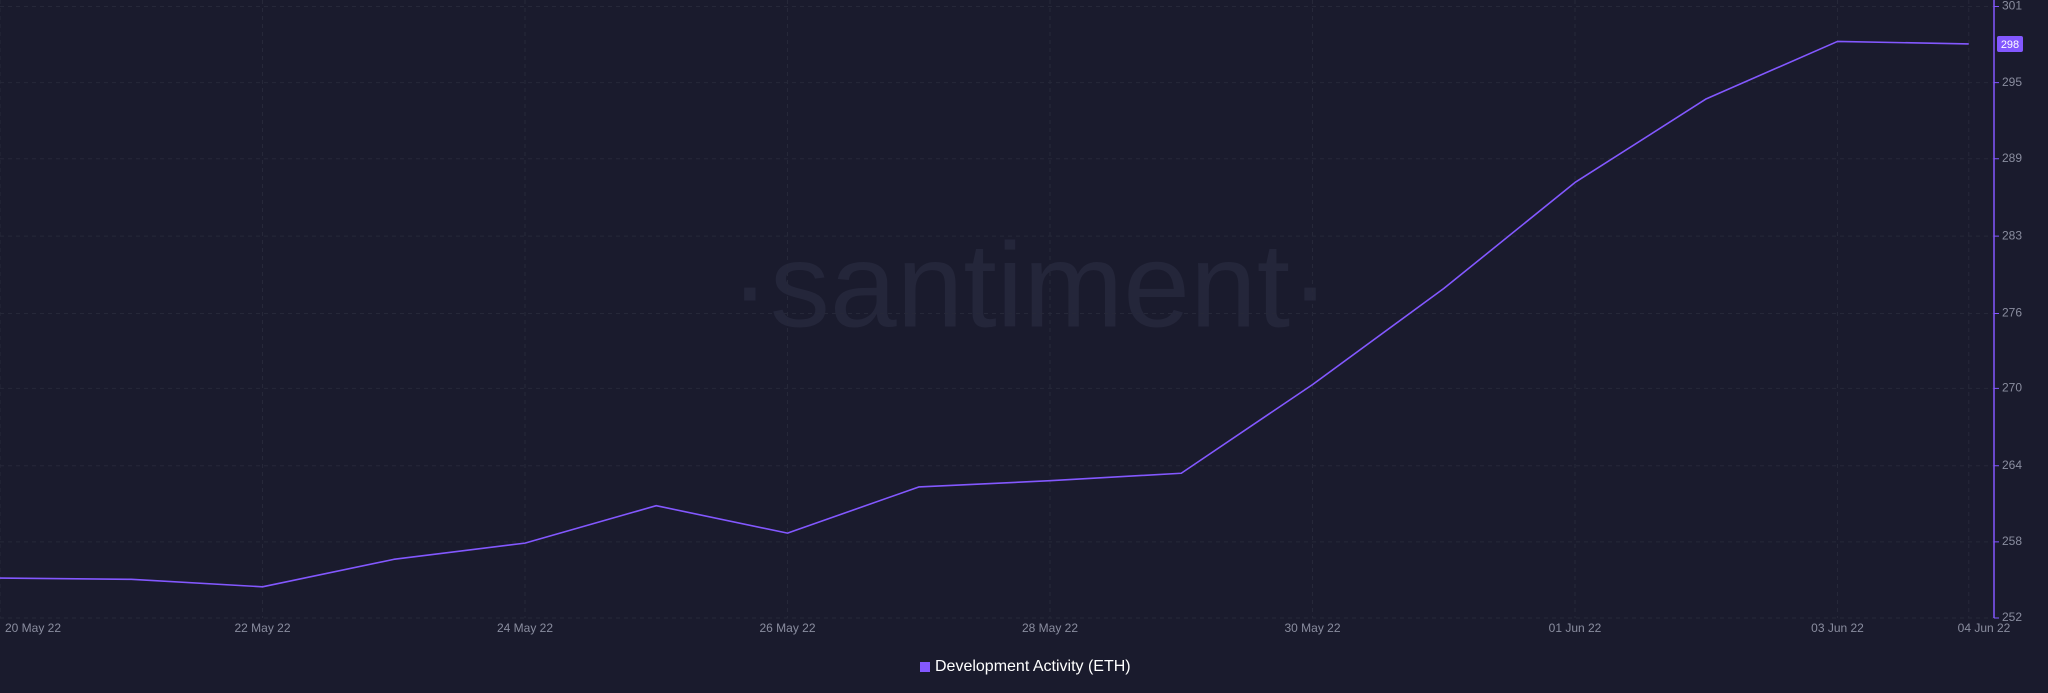 Image resolution: width=2048 pixels, height=693 pixels. I want to click on legend-swatch, so click(925, 667).